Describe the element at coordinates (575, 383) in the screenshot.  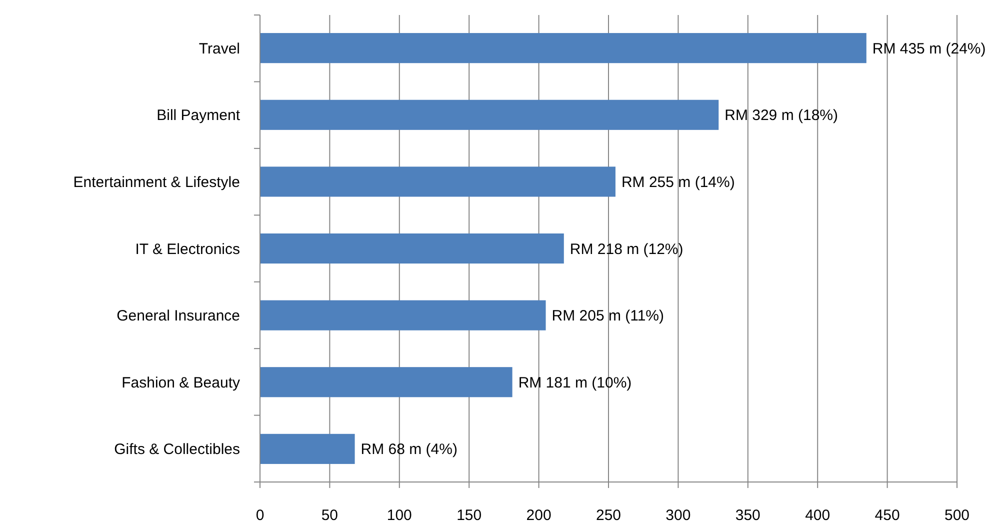
I see `data-label: RM 181 m (10%)` at that location.